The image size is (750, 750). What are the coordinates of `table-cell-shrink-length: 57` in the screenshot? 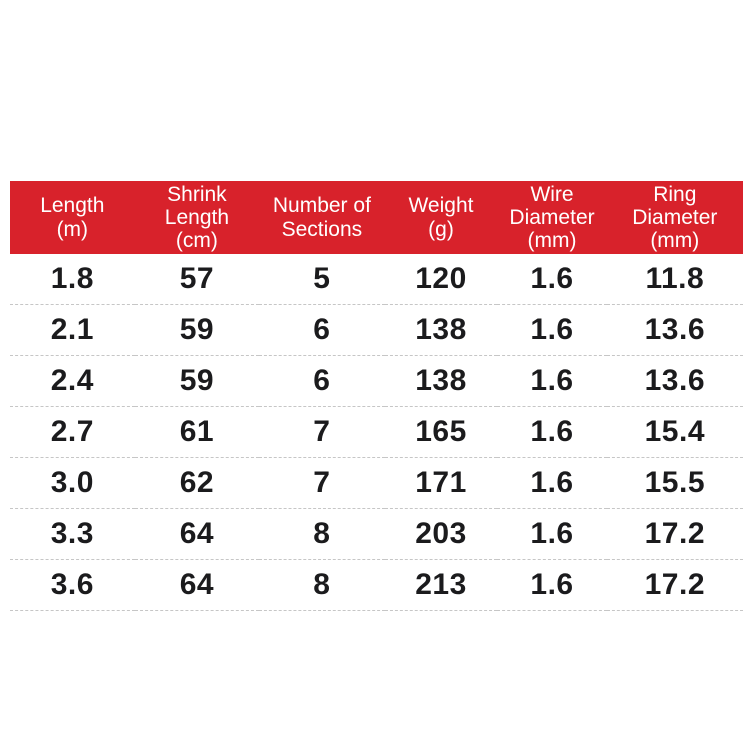 It's located at (197, 279).